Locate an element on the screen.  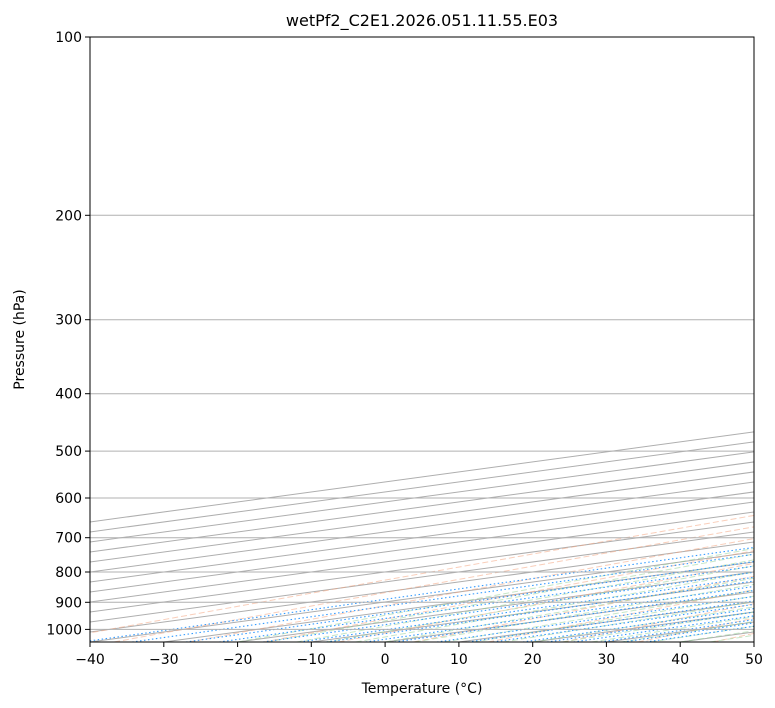
y-tick-label: 300 is located at coordinates (68, 321).